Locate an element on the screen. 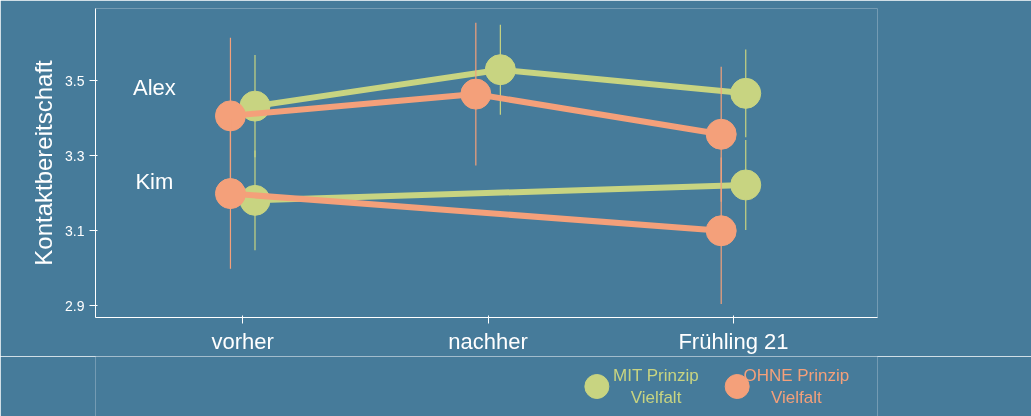  x-tick-label: vorher is located at coordinates (242, 341).